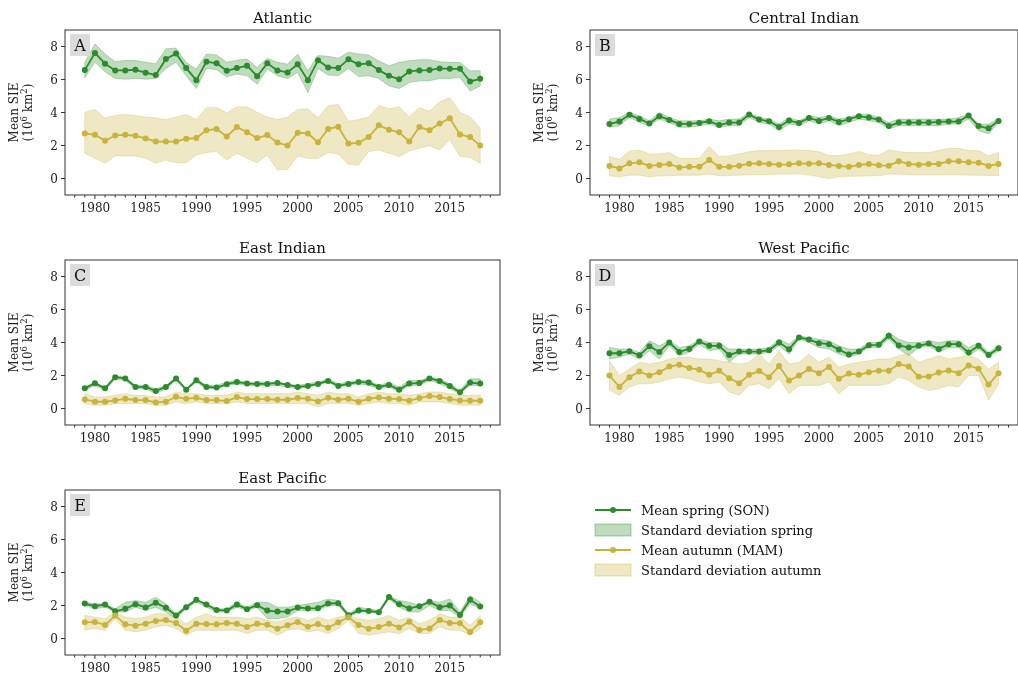  I want to click on y-tick-label: 8, so click(579, 46).